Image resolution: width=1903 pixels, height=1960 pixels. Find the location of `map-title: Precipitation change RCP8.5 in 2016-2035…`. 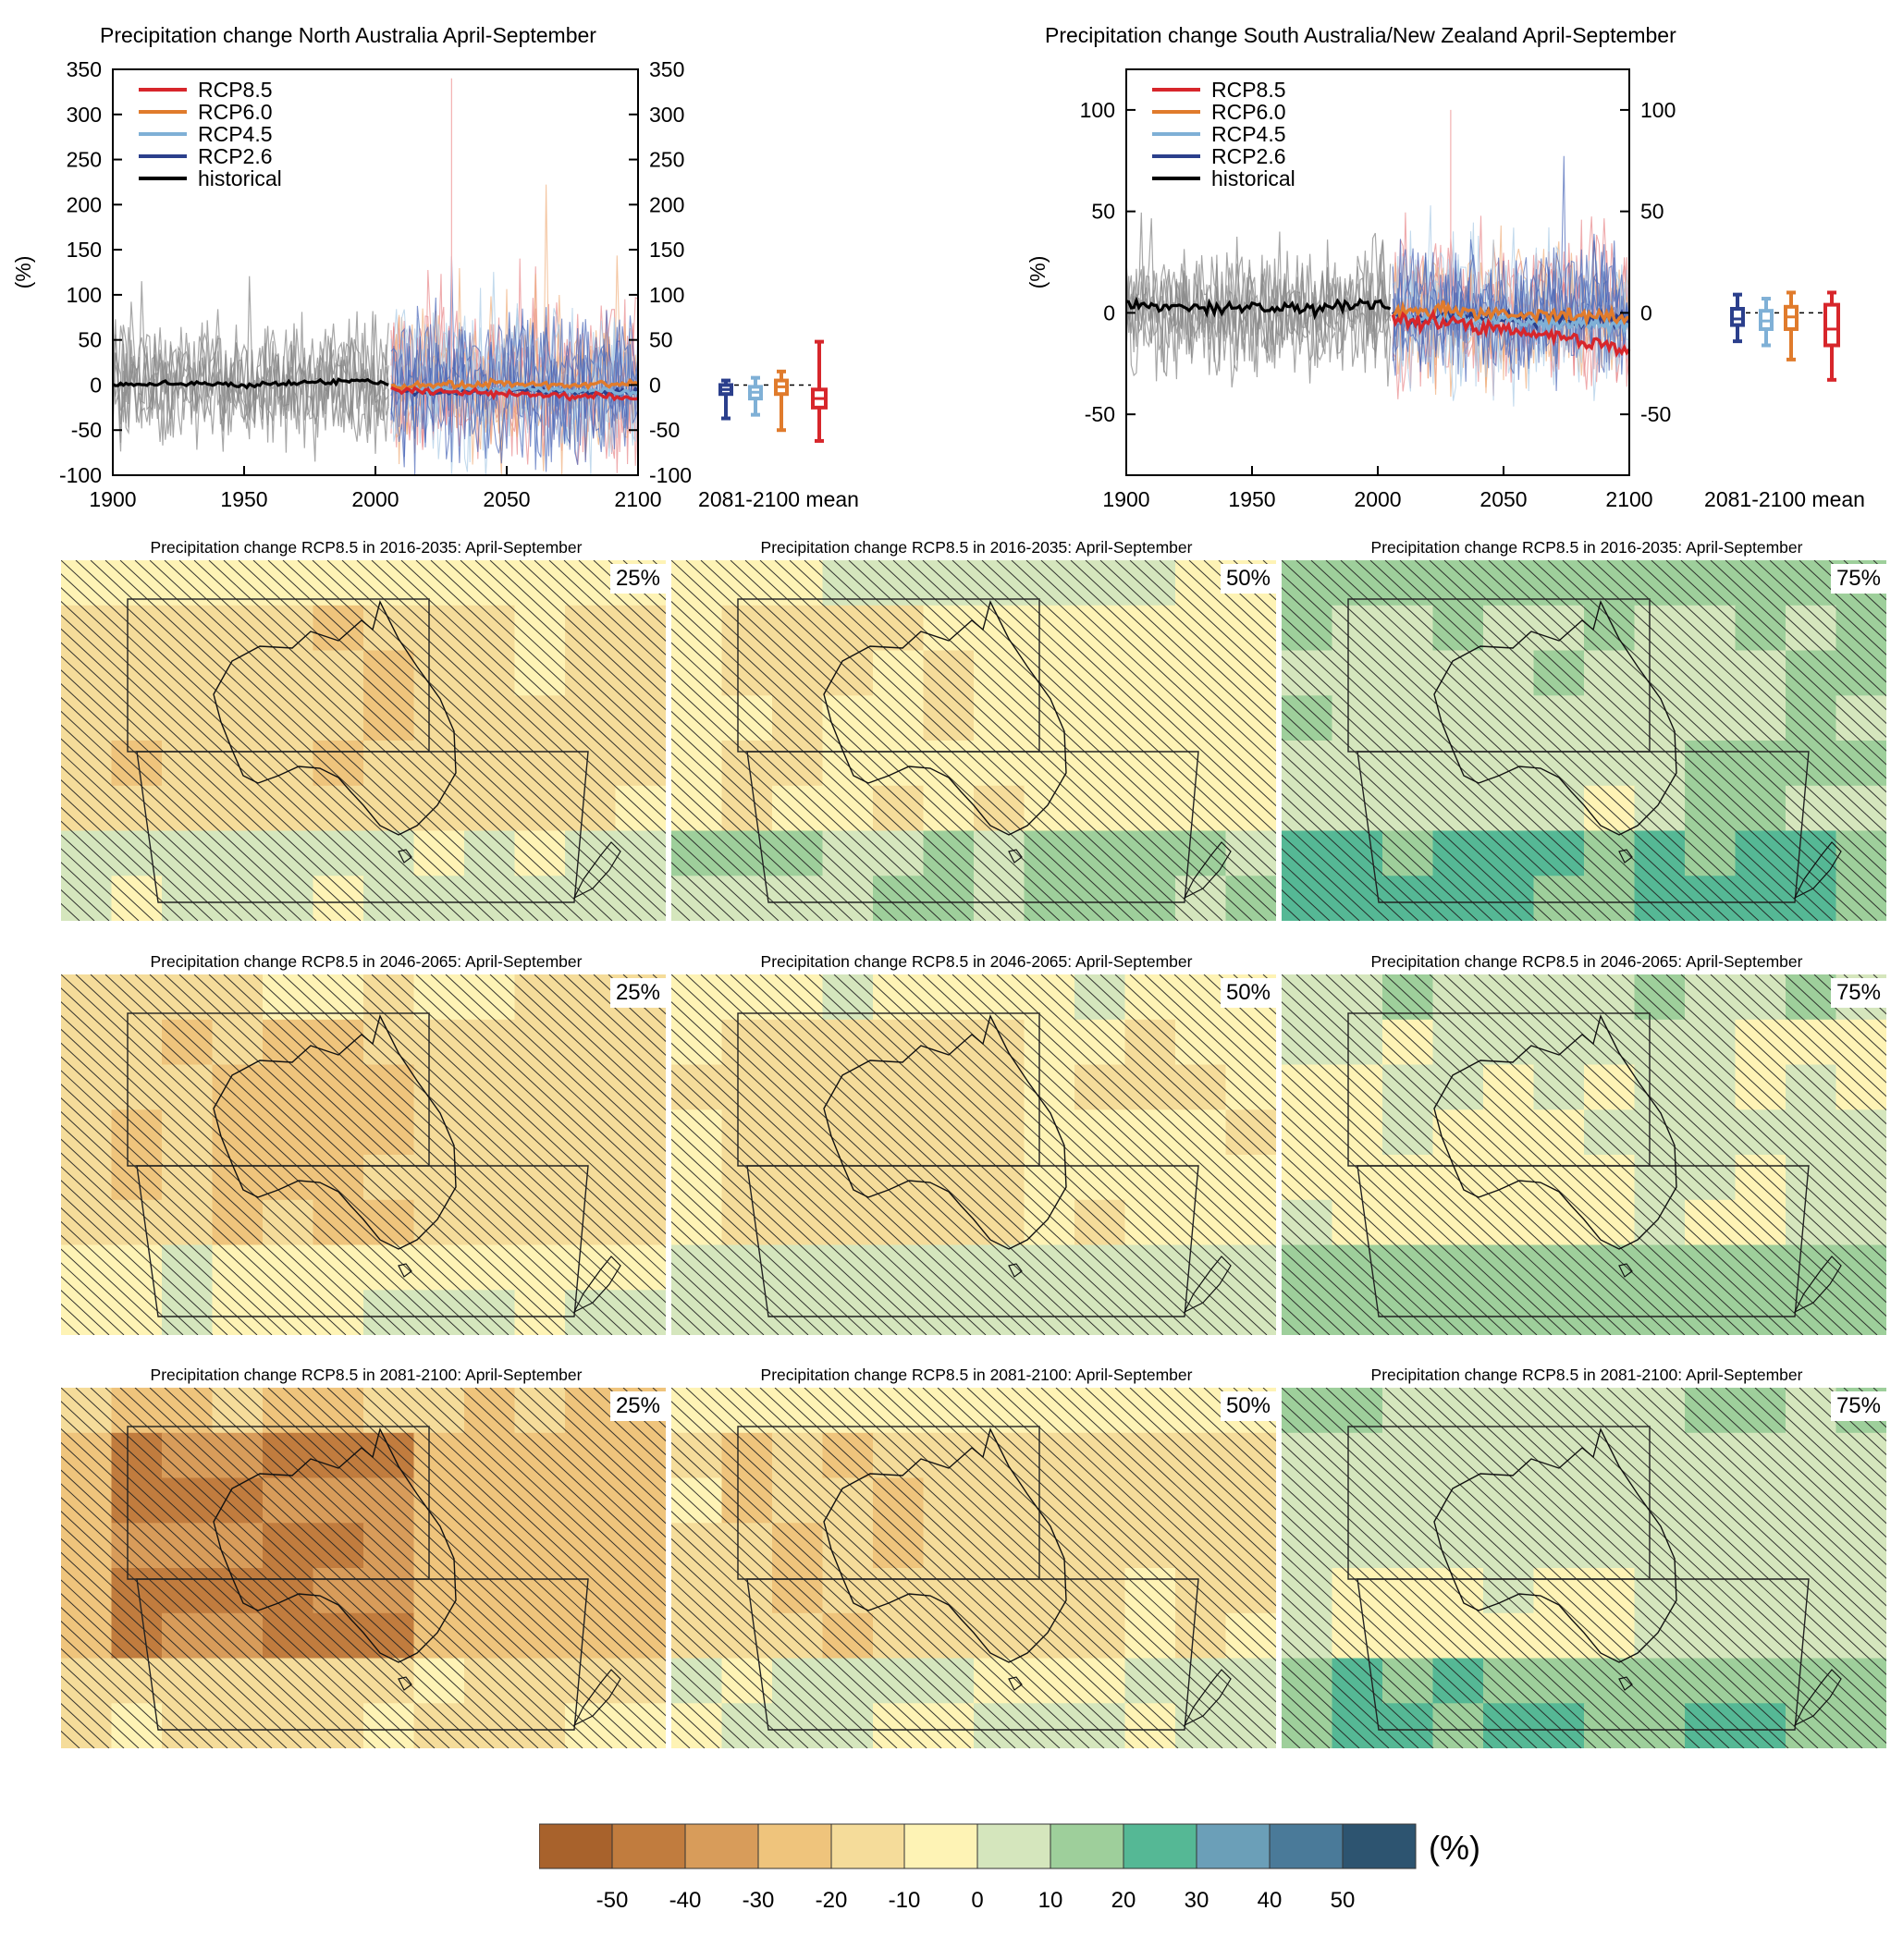

map-title: Precipitation change RCP8.5 in 2016-2035… is located at coordinates (1586, 548).